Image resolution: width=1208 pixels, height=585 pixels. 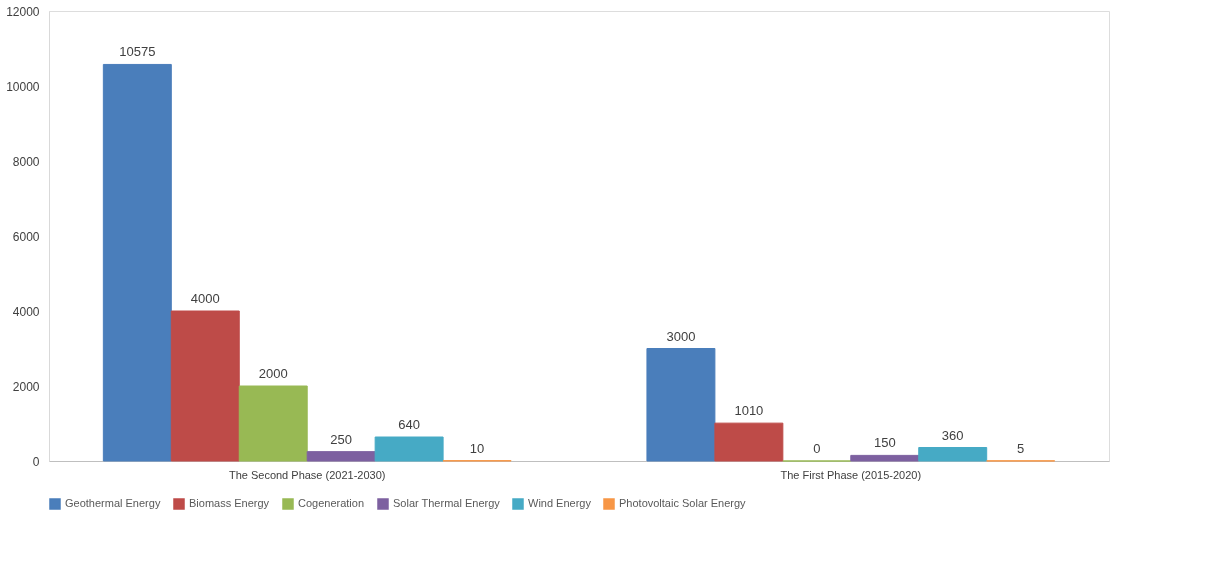 What do you see at coordinates (26, 236) in the screenshot?
I see `y-tick-label: 6000` at bounding box center [26, 236].